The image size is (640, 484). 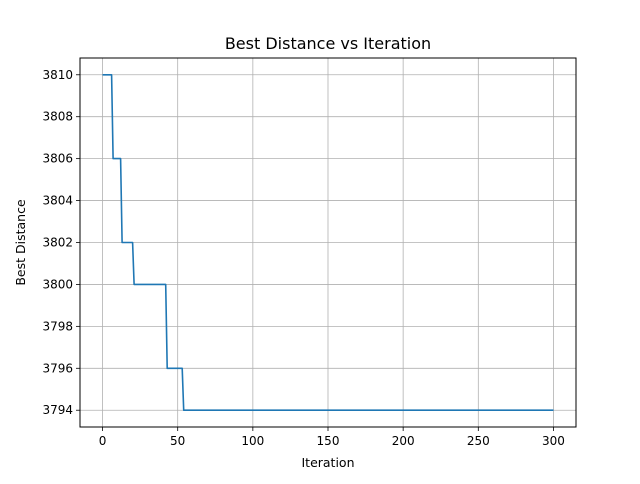 I want to click on x-tick-label: 300, so click(x=553, y=441).